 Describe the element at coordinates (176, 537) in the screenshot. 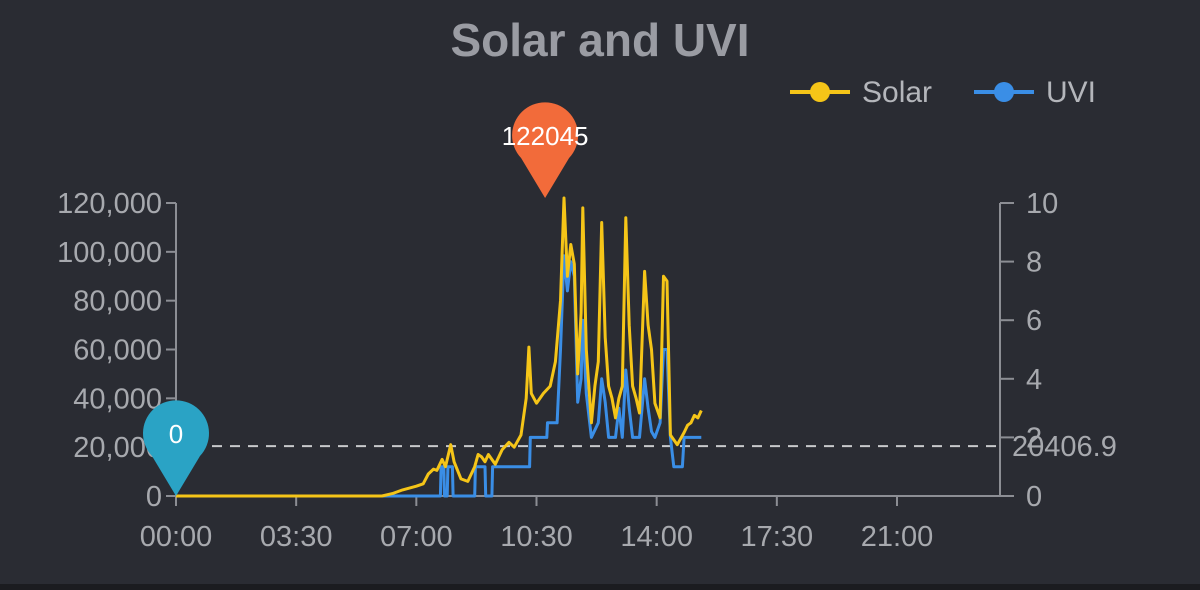

I see `x-tick-label: 00:00` at that location.